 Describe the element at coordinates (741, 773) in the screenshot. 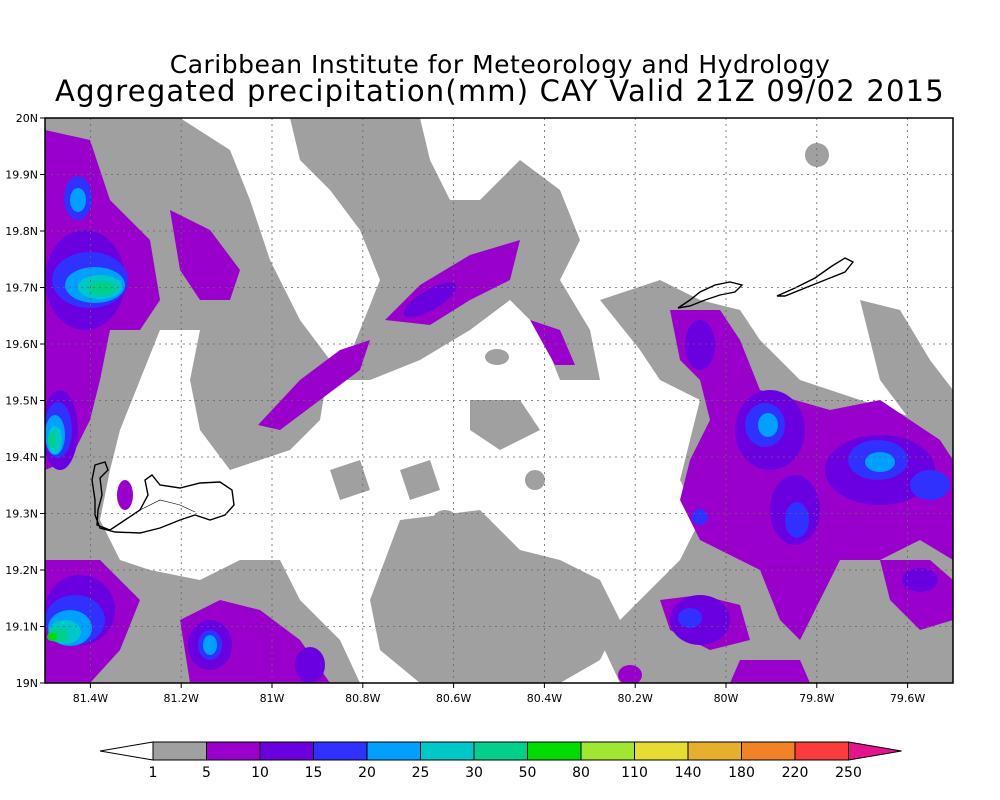

I see `colorbar-label: 180` at that location.